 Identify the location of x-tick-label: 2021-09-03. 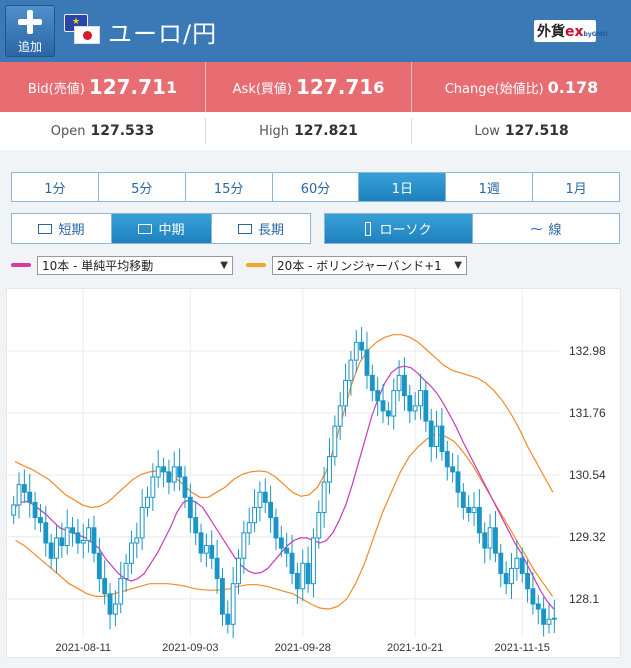
(190, 648).